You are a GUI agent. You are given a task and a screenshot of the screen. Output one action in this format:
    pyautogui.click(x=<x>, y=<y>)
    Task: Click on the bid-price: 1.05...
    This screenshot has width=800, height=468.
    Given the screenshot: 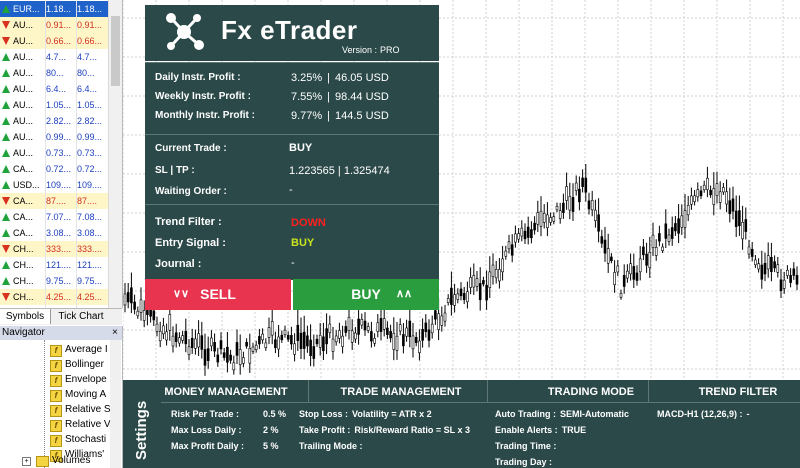 What is the action you would take?
    pyautogui.click(x=59, y=105)
    